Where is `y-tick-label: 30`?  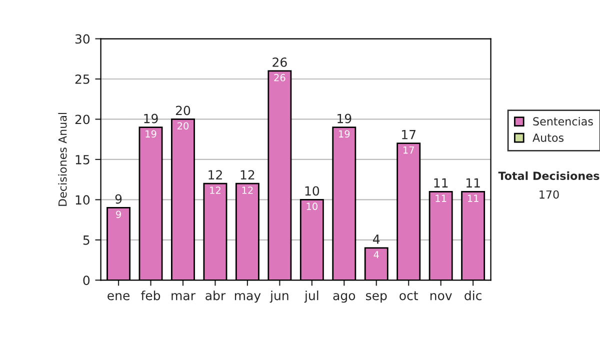 y-tick-label: 30 is located at coordinates (82, 39).